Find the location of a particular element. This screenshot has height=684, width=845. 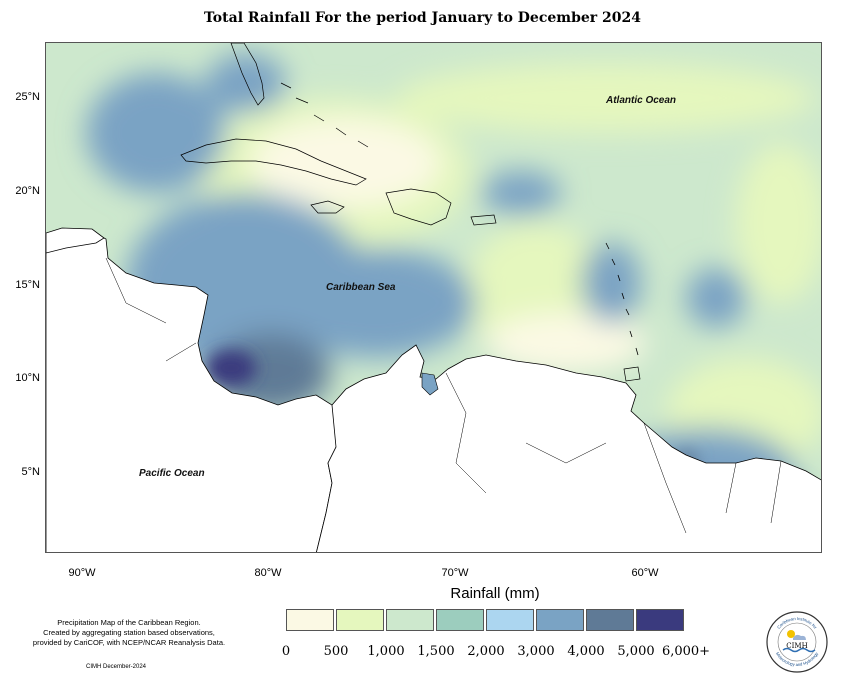

wet-zone-atlantic-cell is located at coordinates (716, 298).